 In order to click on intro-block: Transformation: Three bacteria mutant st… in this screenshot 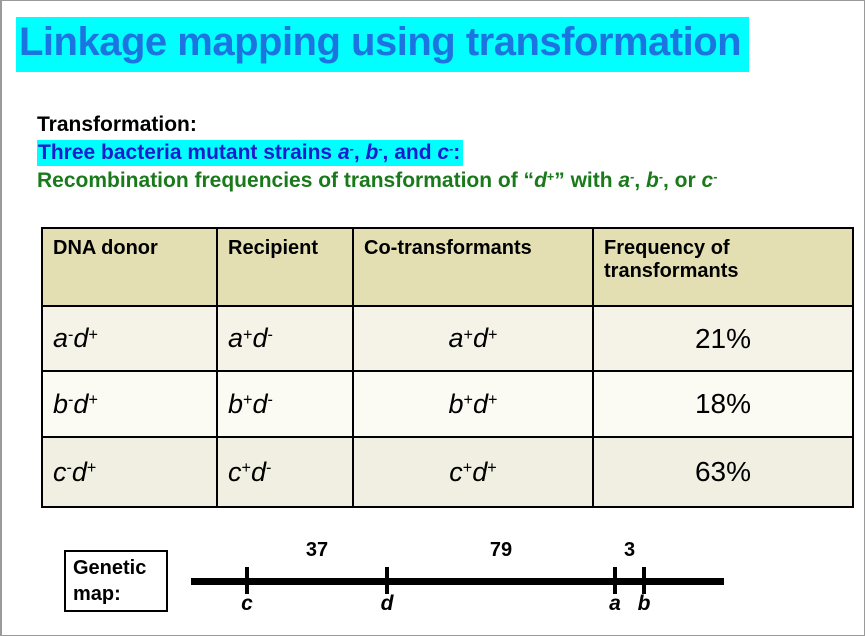, I will do `click(377, 153)`.